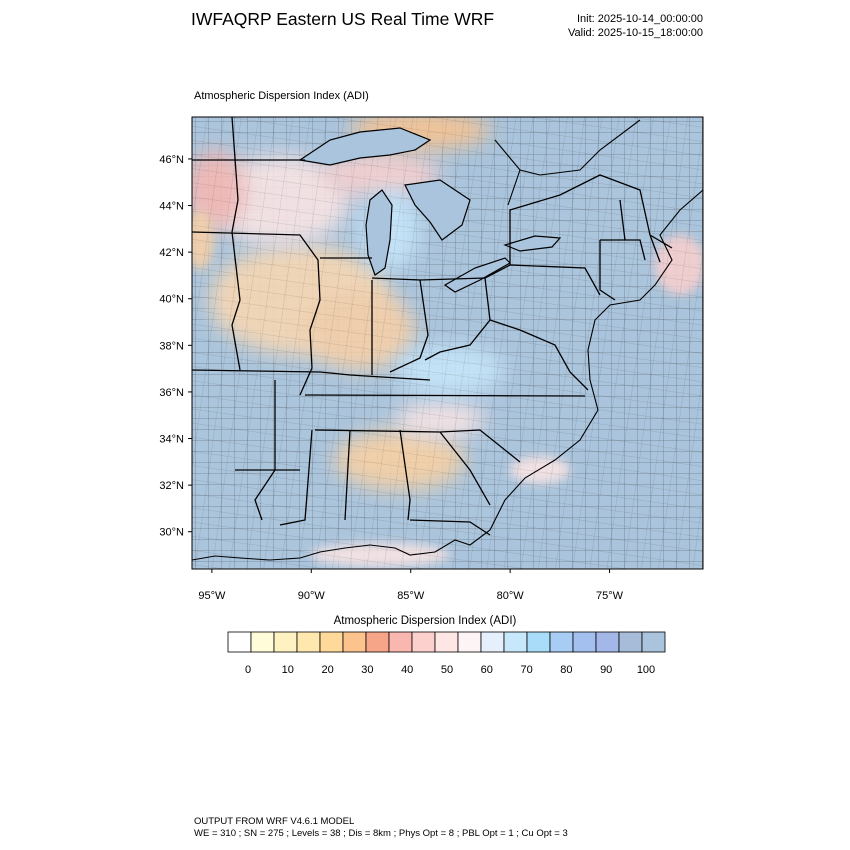 The height and width of the screenshot is (850, 850). Describe the element at coordinates (171, 346) in the screenshot. I see `lat-tick-label: 38°N` at that location.